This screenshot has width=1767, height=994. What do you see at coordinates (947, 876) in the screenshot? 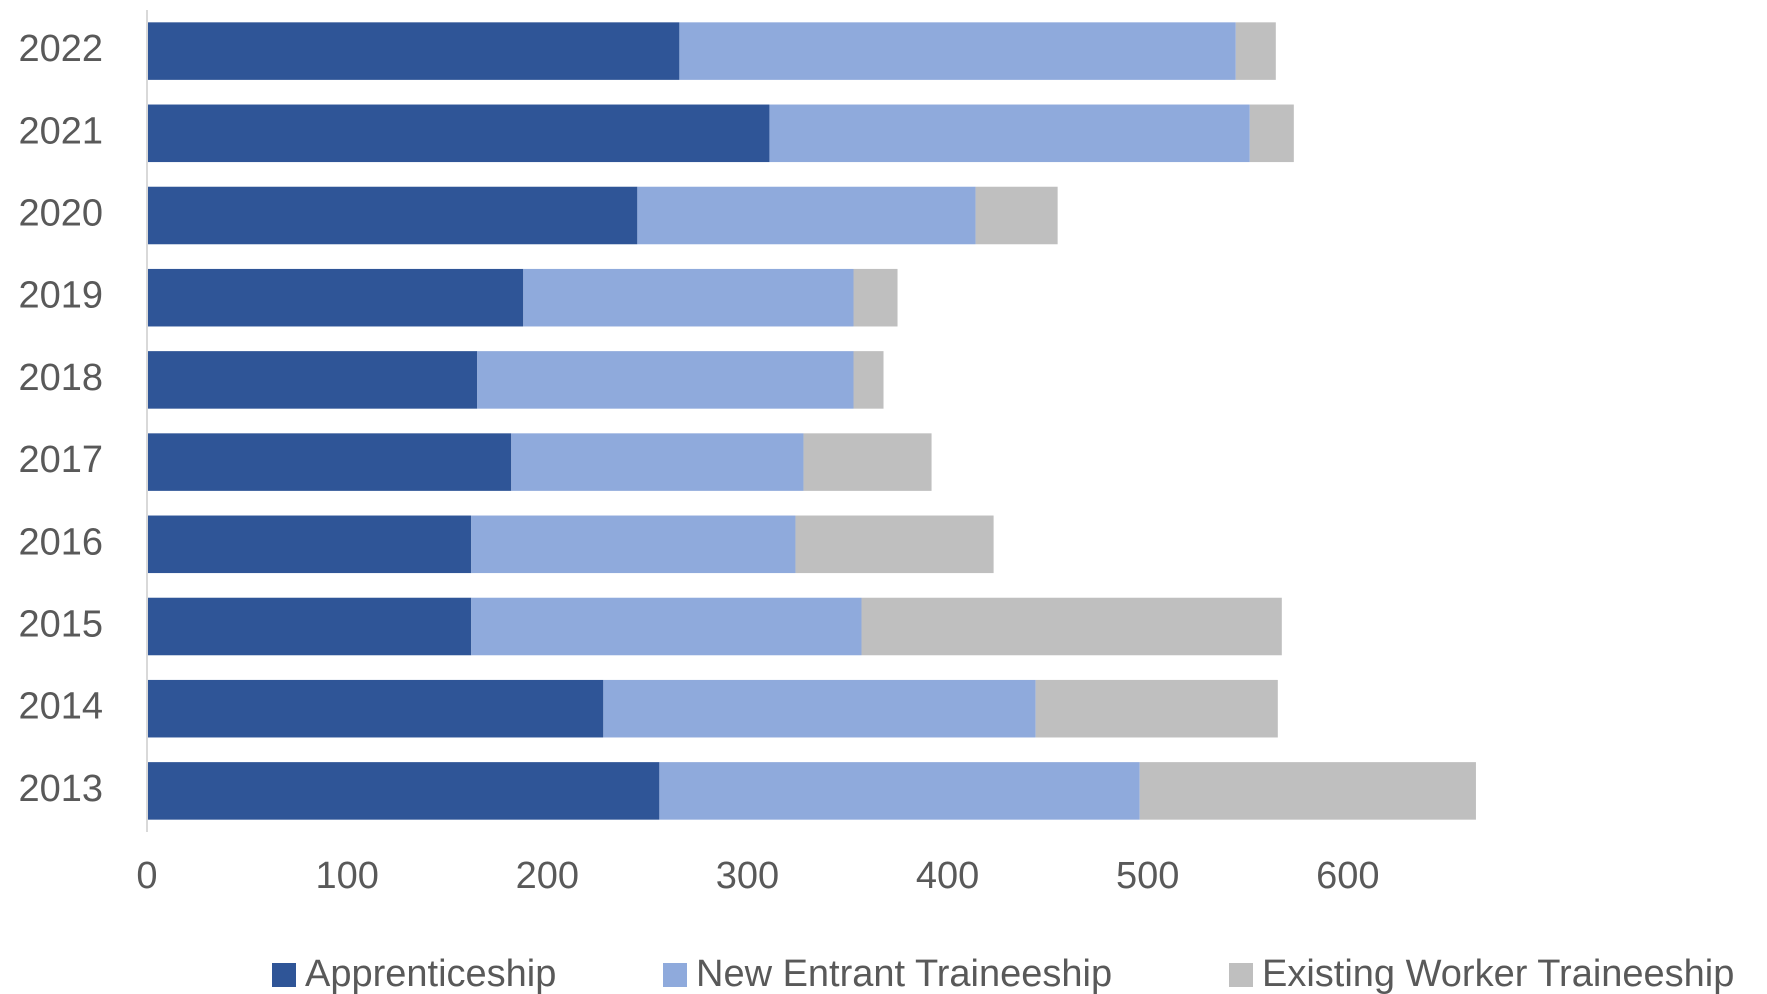
I see `x-tick-label: 400` at bounding box center [947, 876].